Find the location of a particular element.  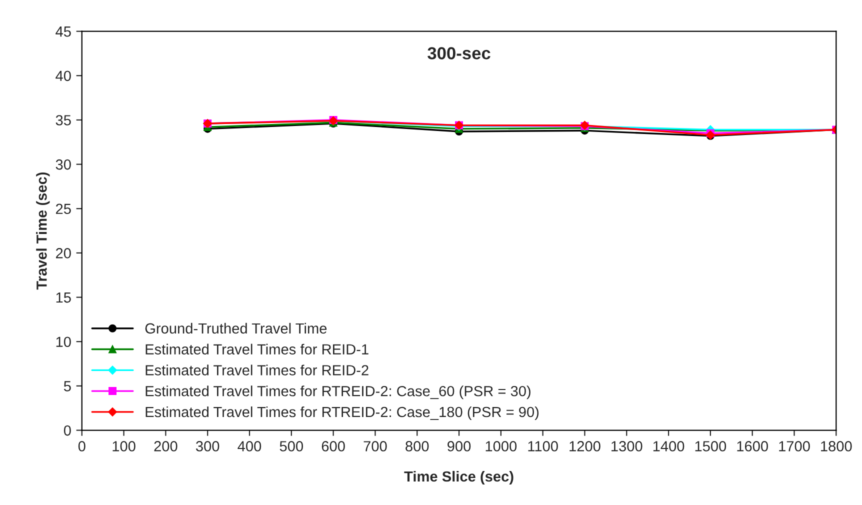

x-tick-label: 1400 is located at coordinates (668, 446).